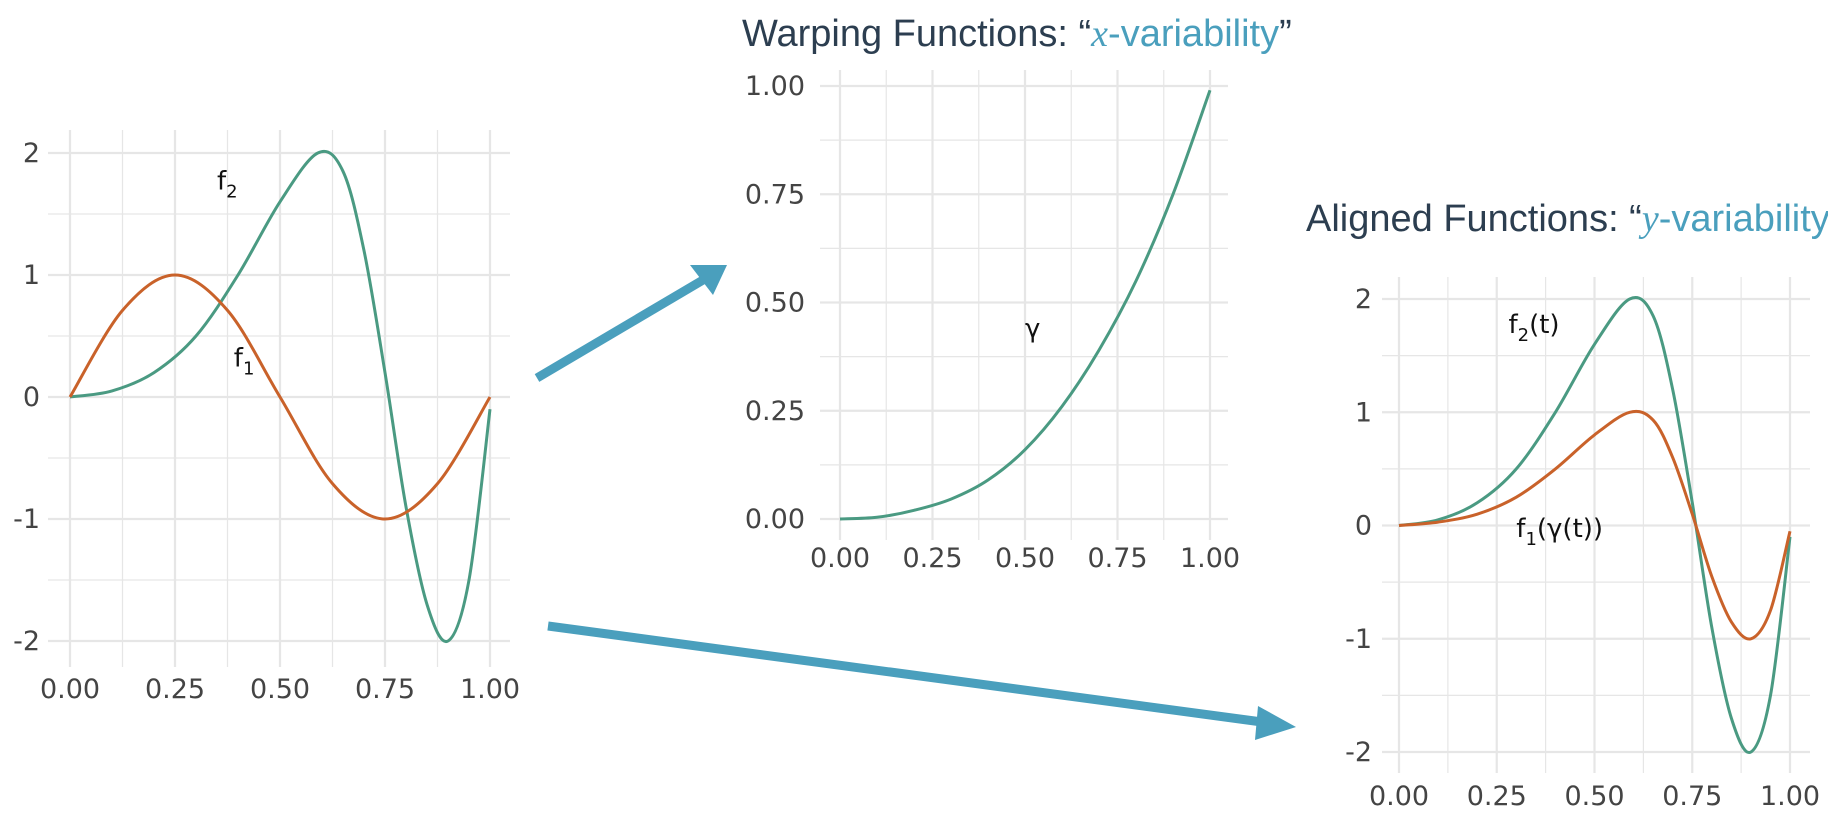 This screenshot has width=1828, height=818. Describe the element at coordinates (1099, 34) in the screenshot. I see `warping-title-var: x` at that location.